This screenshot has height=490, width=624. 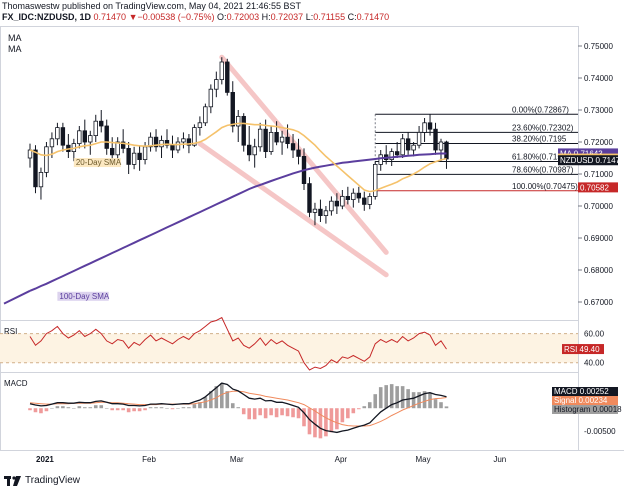 What do you see at coordinates (12, 480) in the screenshot?
I see `tradingview-logo-icon` at bounding box center [12, 480].